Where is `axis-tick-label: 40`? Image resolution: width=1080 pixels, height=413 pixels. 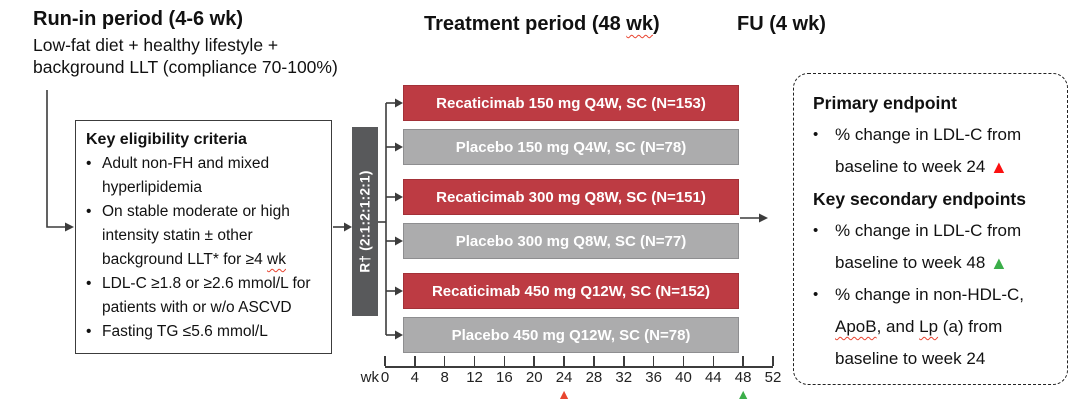 axis-tick-label: 40 is located at coordinates (683, 377).